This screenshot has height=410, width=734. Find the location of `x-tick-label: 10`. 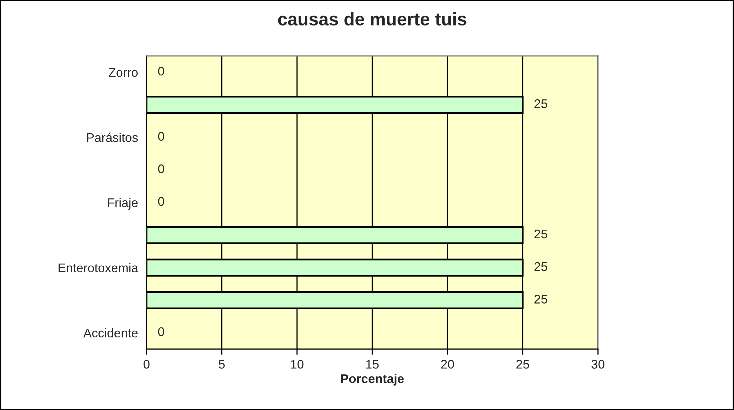

x-tick-label: 10 is located at coordinates (297, 364).